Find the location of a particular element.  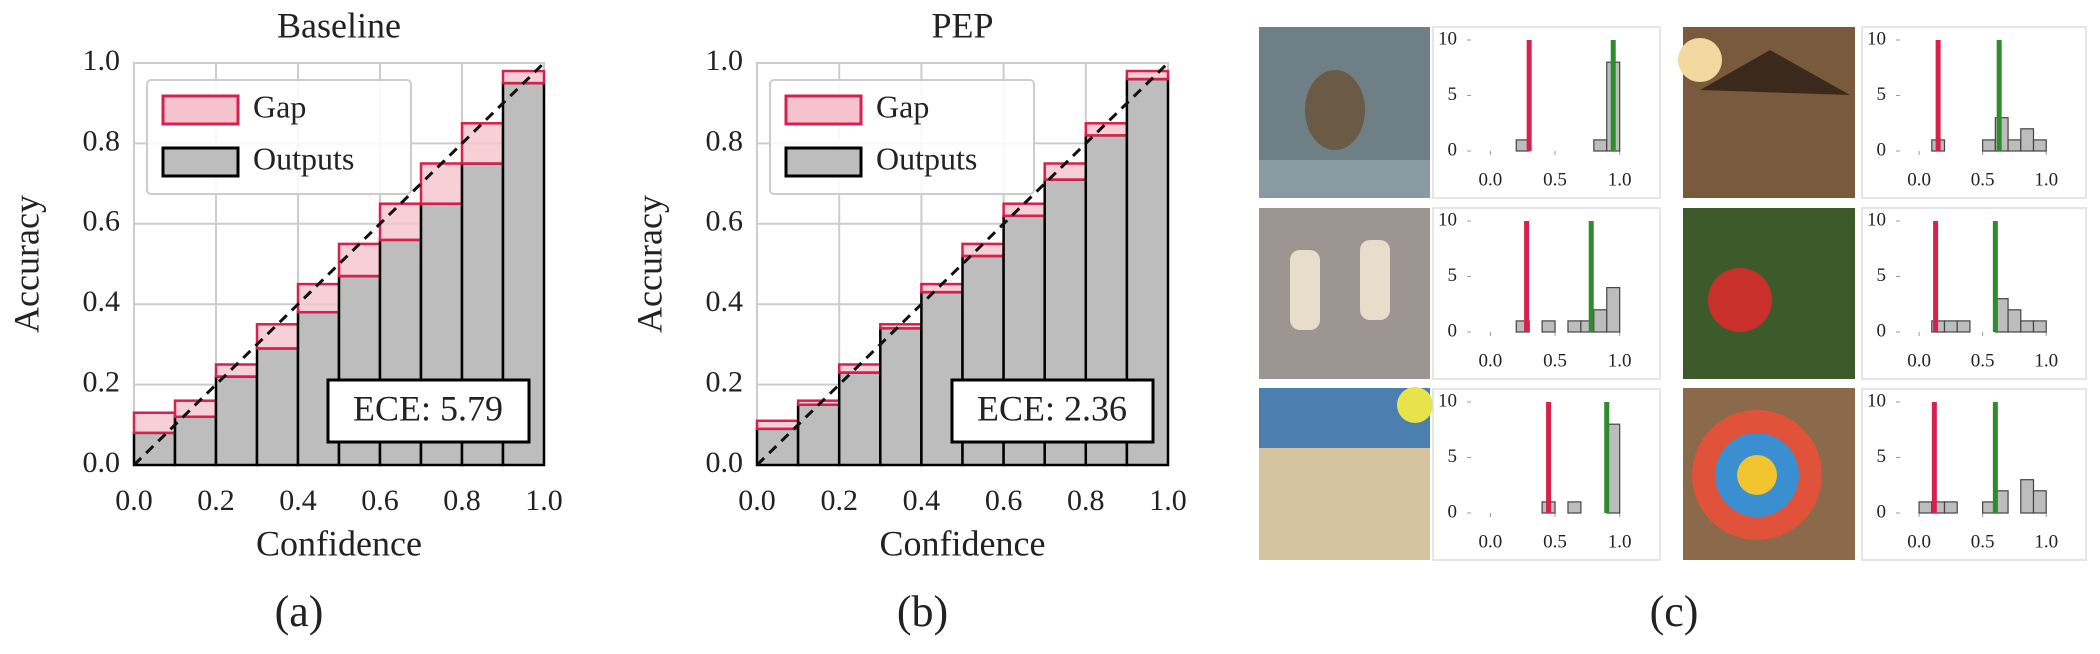

chart-title: PEP is located at coordinates (962, 25).